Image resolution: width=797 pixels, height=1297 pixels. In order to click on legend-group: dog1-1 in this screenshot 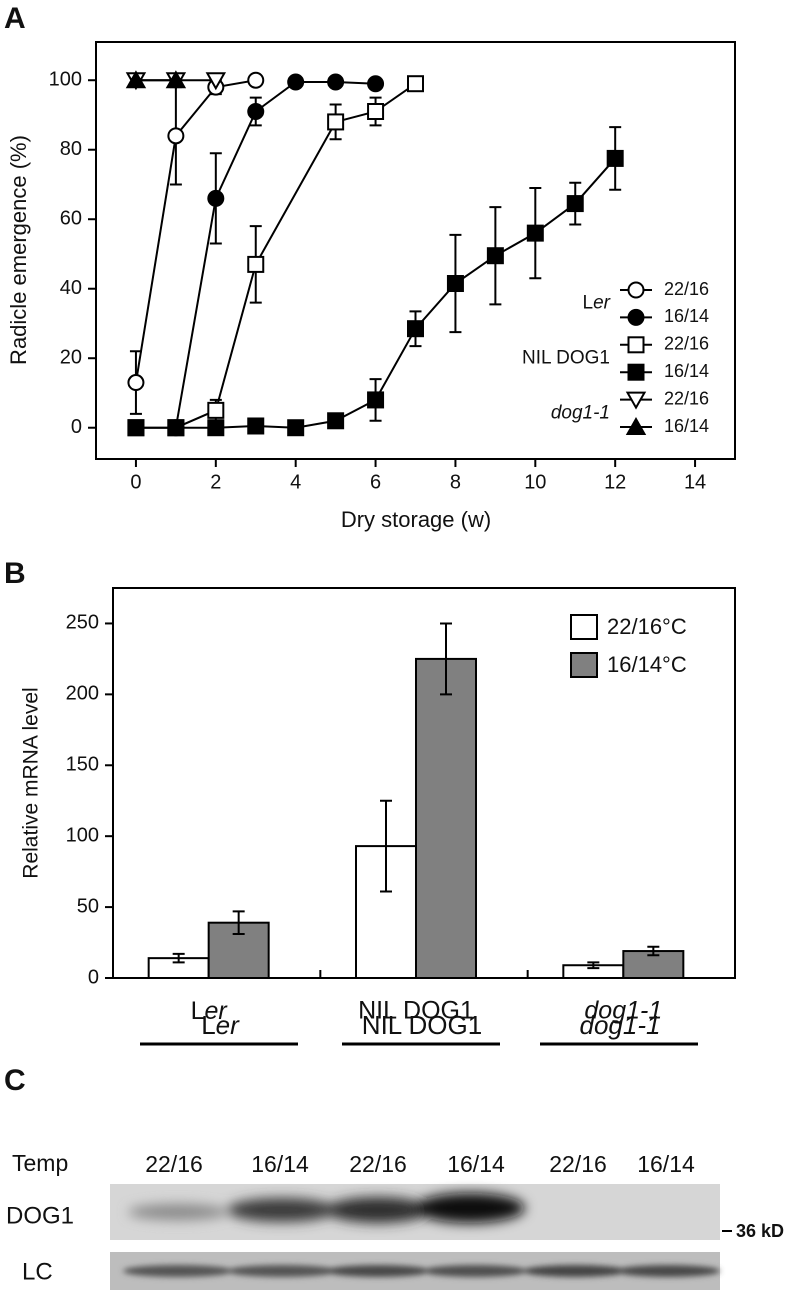, I will do `click(580, 412)`.